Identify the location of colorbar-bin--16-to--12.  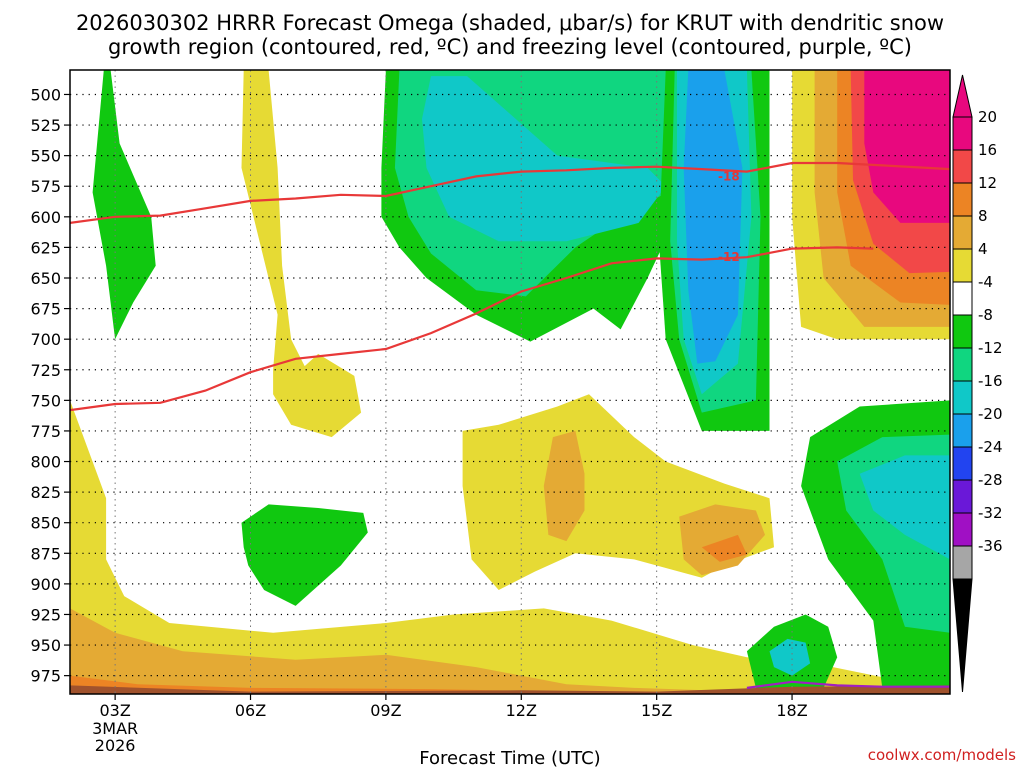
(962, 397).